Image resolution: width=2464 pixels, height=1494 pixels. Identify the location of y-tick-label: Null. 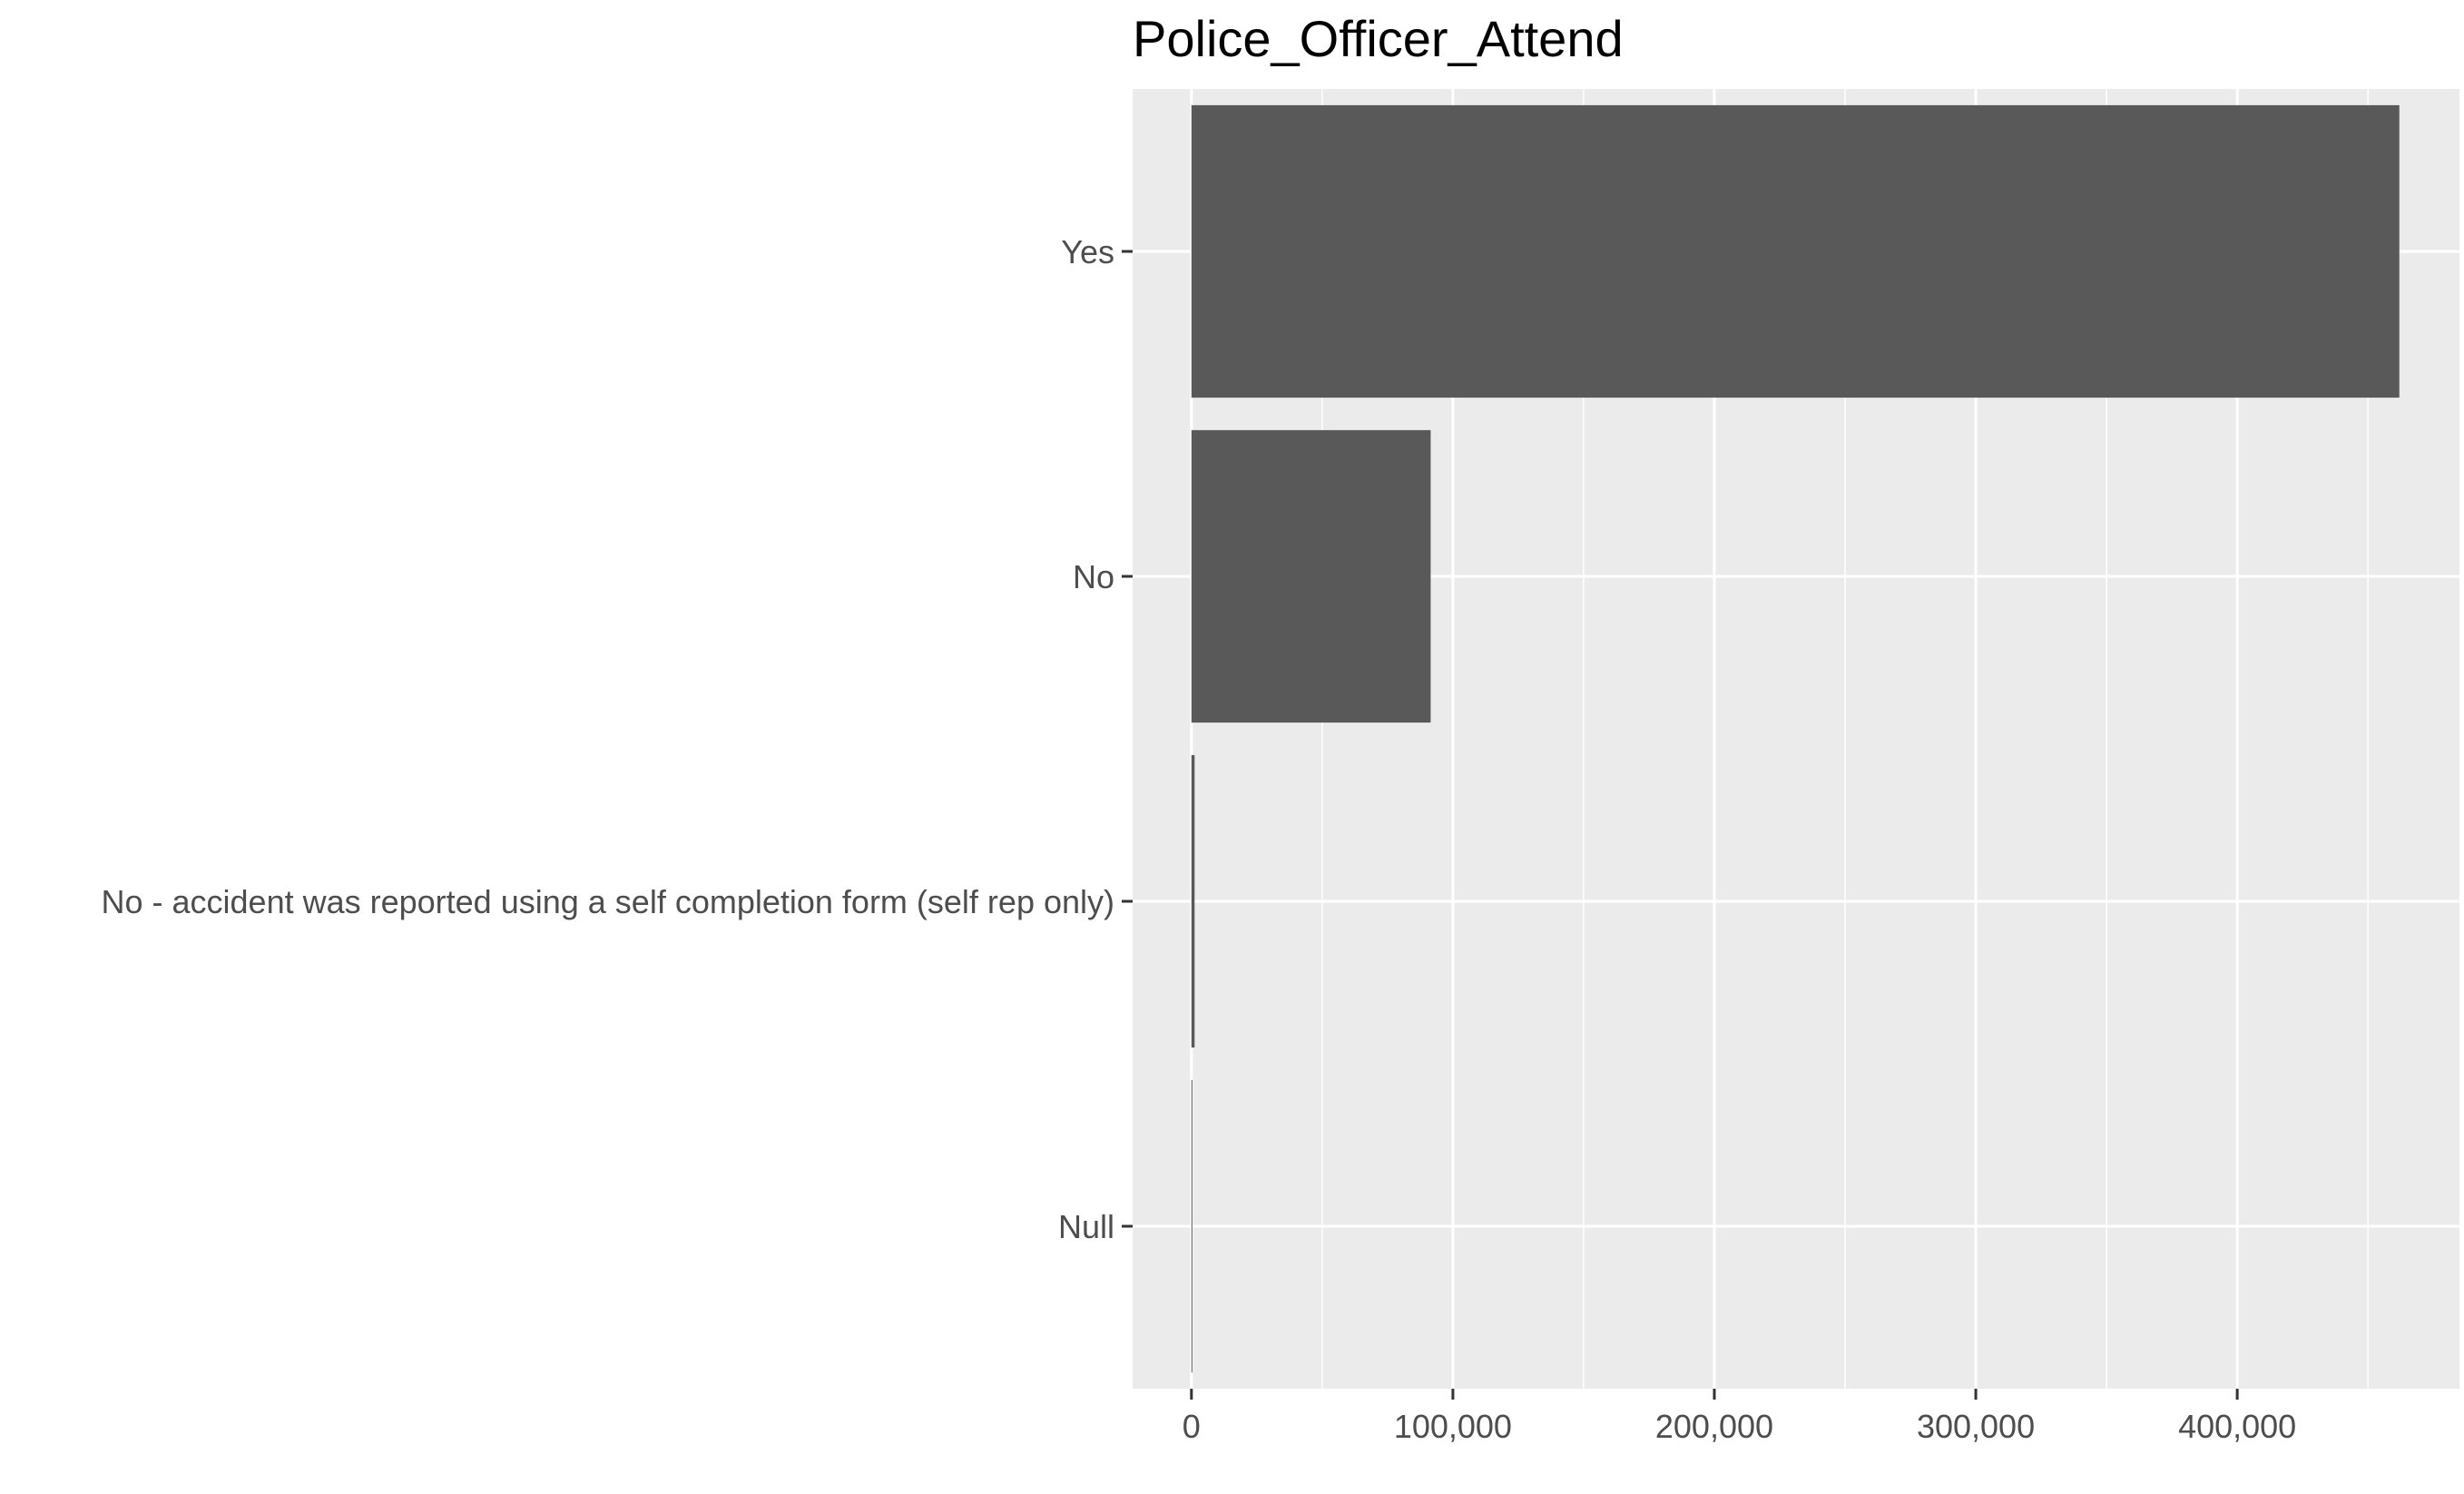
(1086, 1226).